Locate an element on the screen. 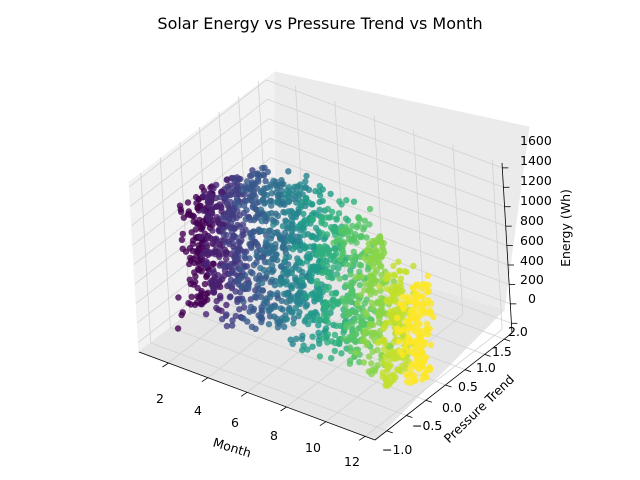 This screenshot has width=640, height=480. x-tick-label: 2 is located at coordinates (160, 398).